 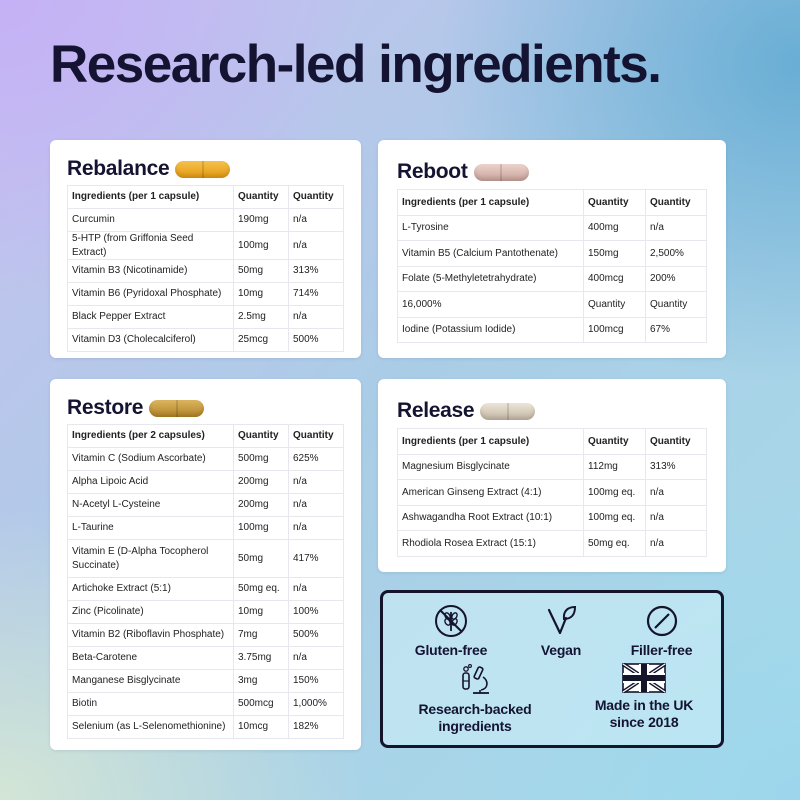 I want to click on table-row: Black Pepper Extract 2.5mg n/a, so click(x=205, y=317).